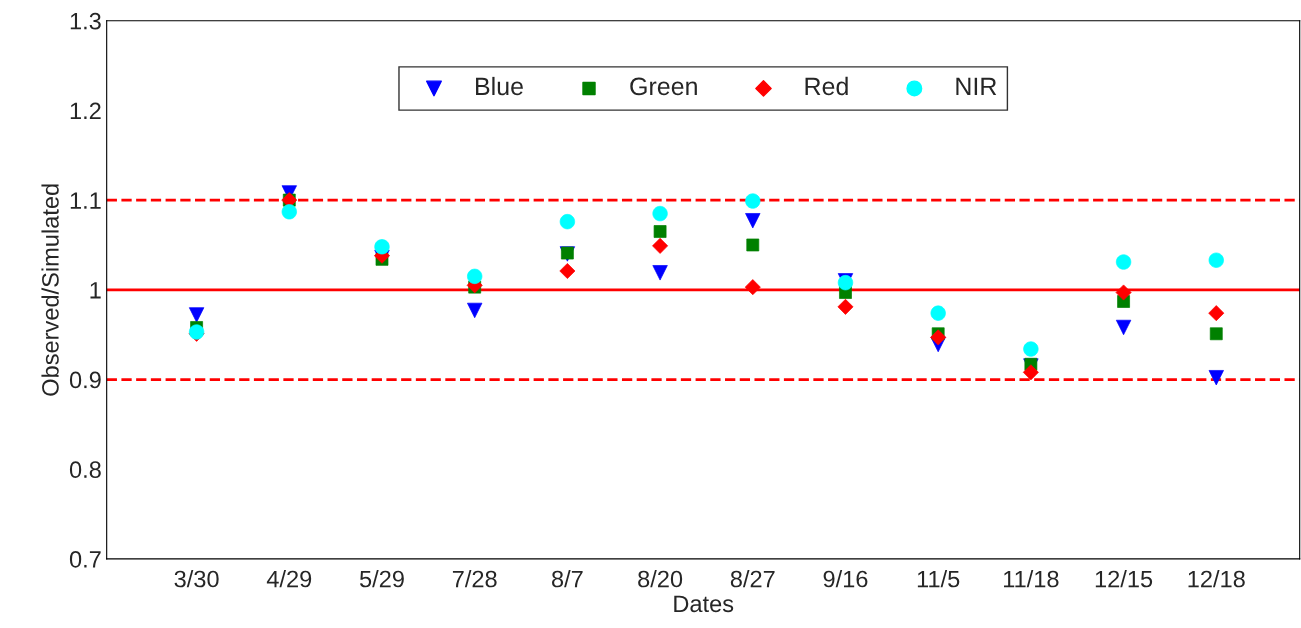 The height and width of the screenshot is (628, 1301). I want to click on y-tick-label: 1.3, so click(85, 21).